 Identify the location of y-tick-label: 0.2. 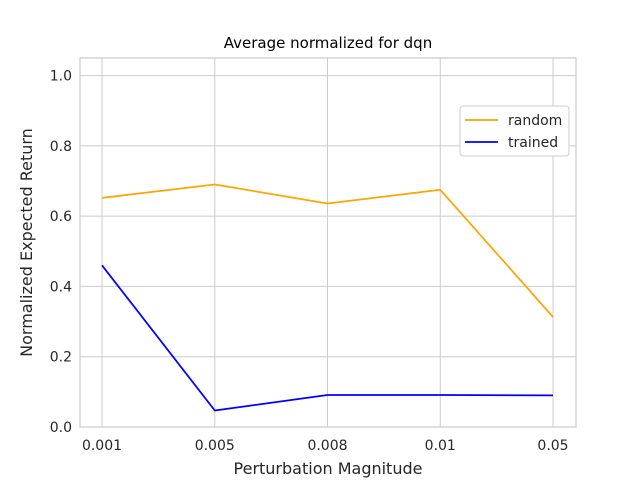
(61, 358).